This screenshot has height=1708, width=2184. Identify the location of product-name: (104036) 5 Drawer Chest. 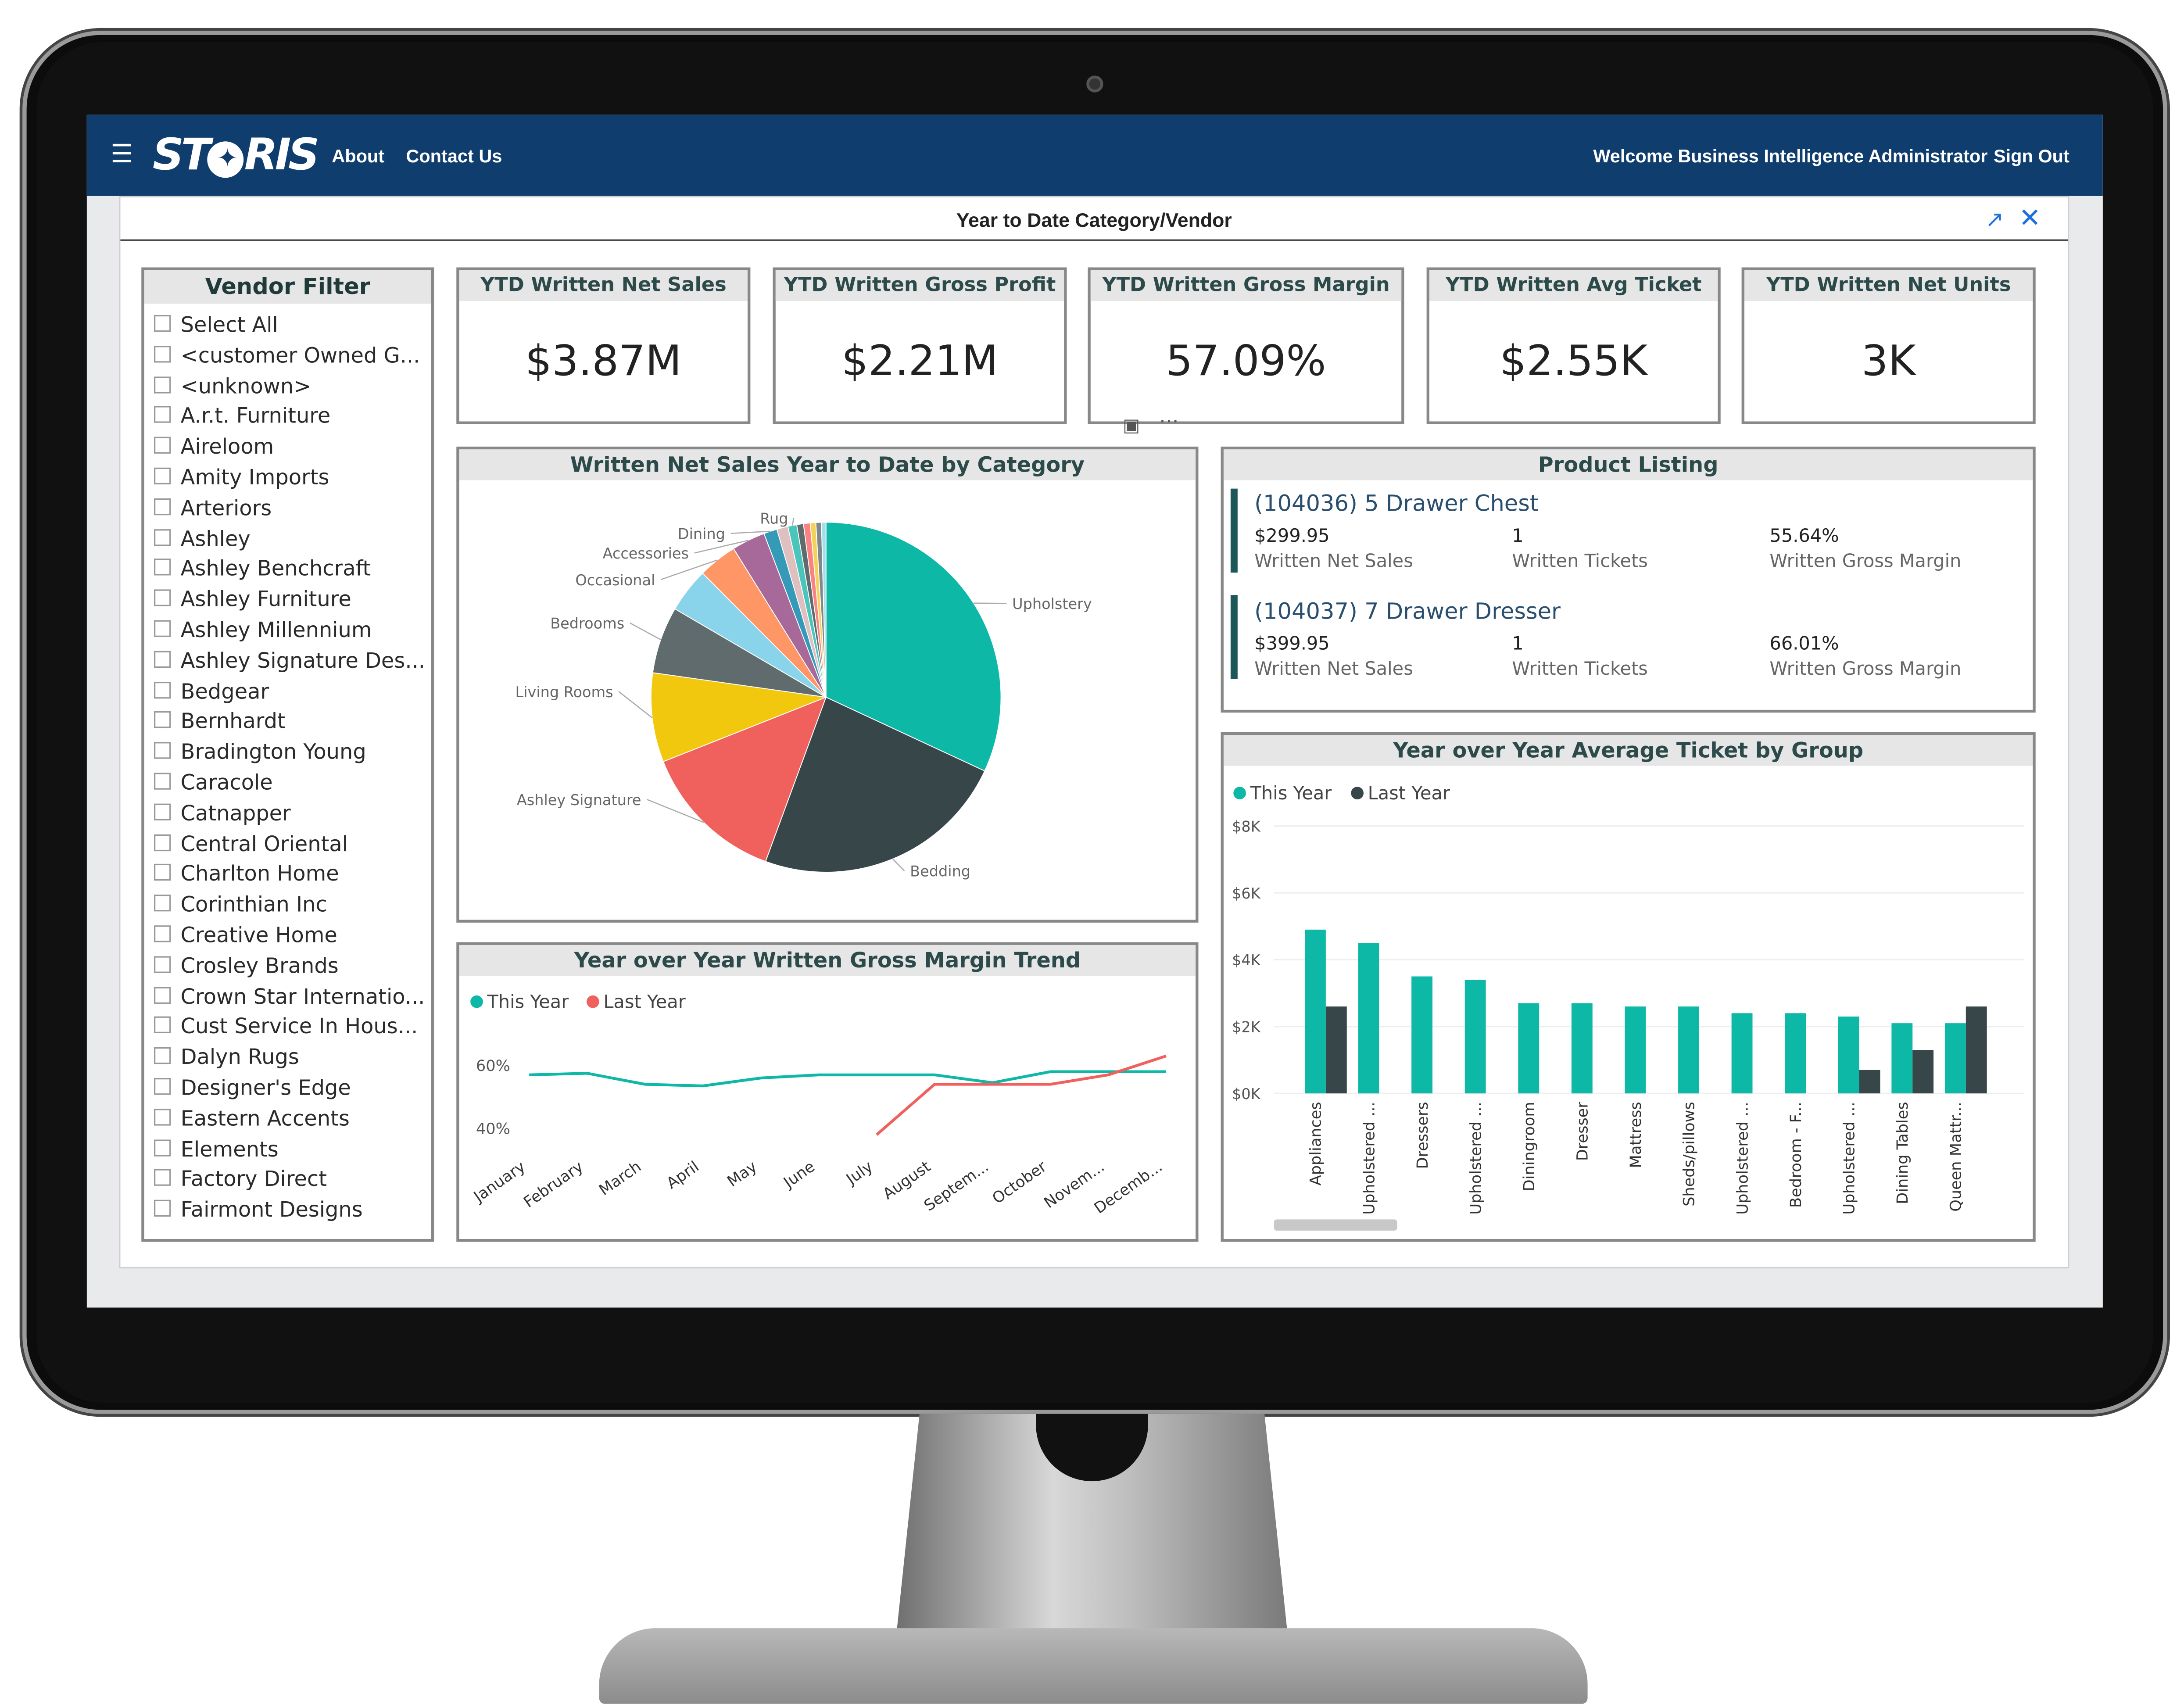
(1396, 504).